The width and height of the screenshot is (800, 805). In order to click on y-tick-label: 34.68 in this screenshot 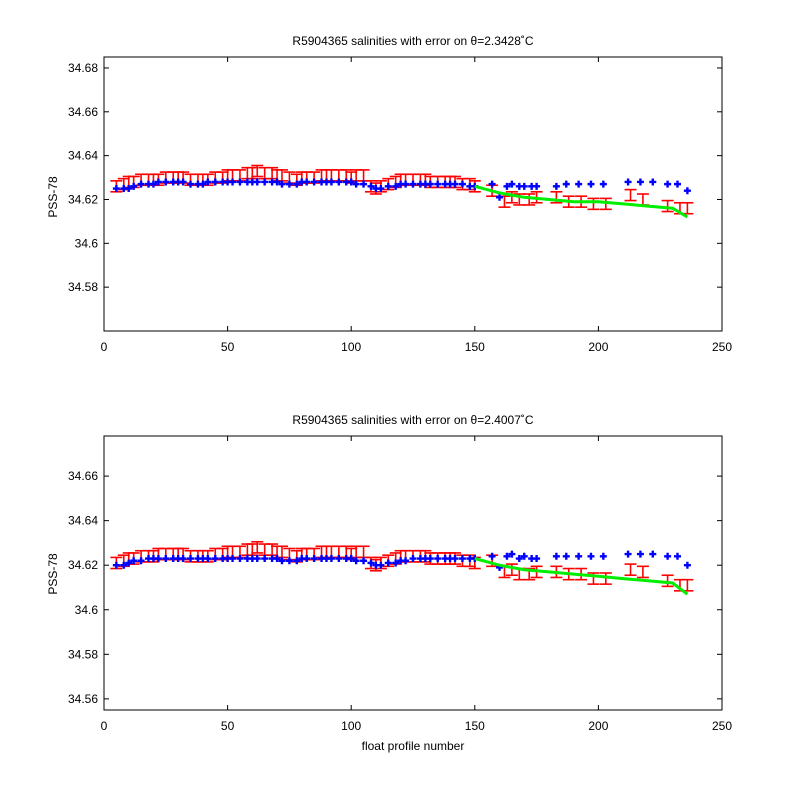, I will do `click(83, 68)`.